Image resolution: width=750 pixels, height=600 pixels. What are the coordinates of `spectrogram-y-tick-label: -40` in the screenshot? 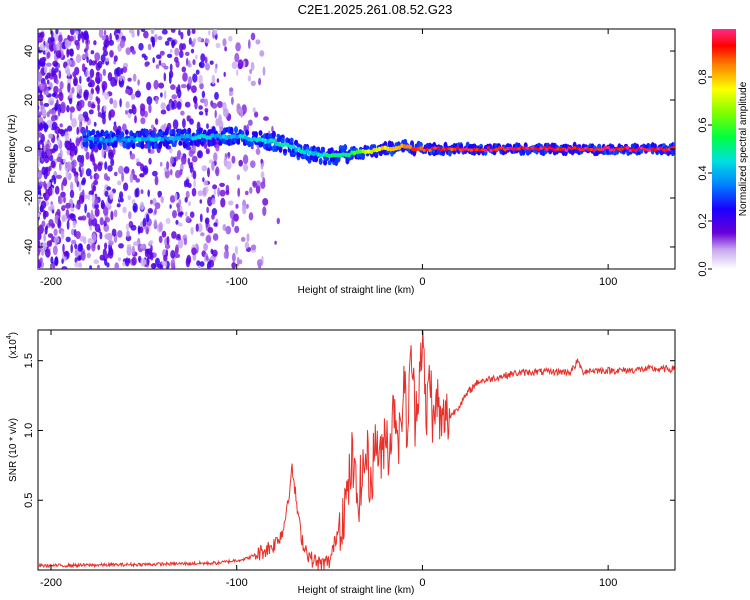 It's located at (29, 247).